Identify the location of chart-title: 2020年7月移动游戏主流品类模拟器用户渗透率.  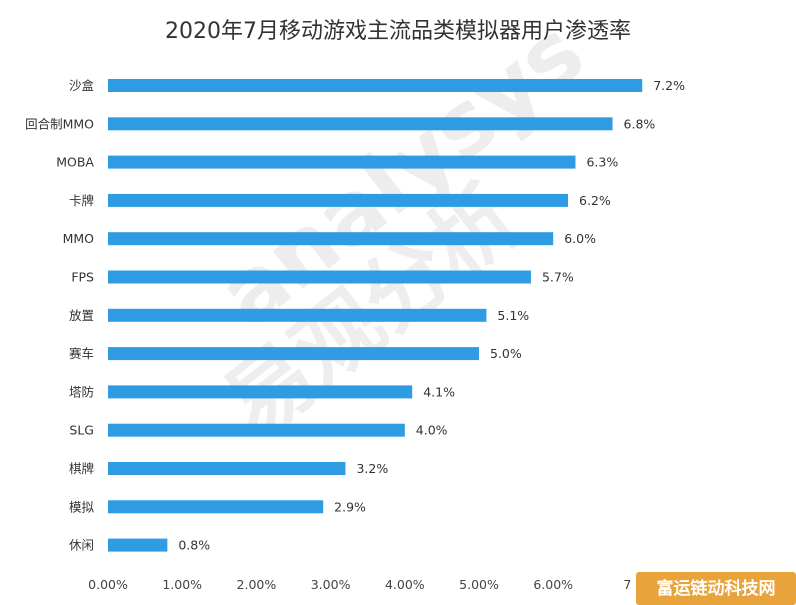
(398, 31).